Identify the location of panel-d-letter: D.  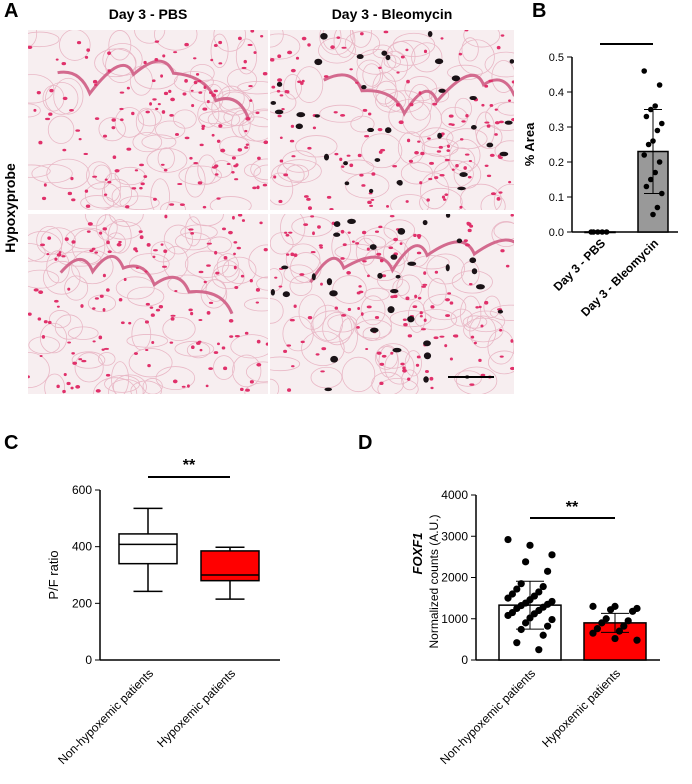
(365, 443).